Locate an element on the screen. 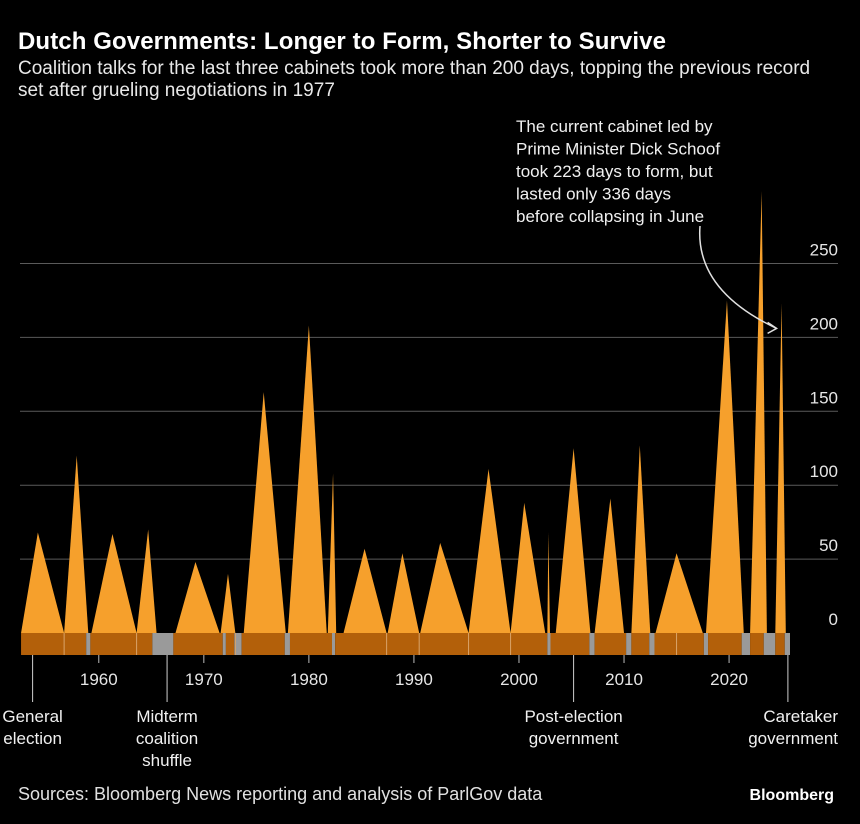 The width and height of the screenshot is (860, 824). annotation-arrowhead is located at coordinates (773, 328).